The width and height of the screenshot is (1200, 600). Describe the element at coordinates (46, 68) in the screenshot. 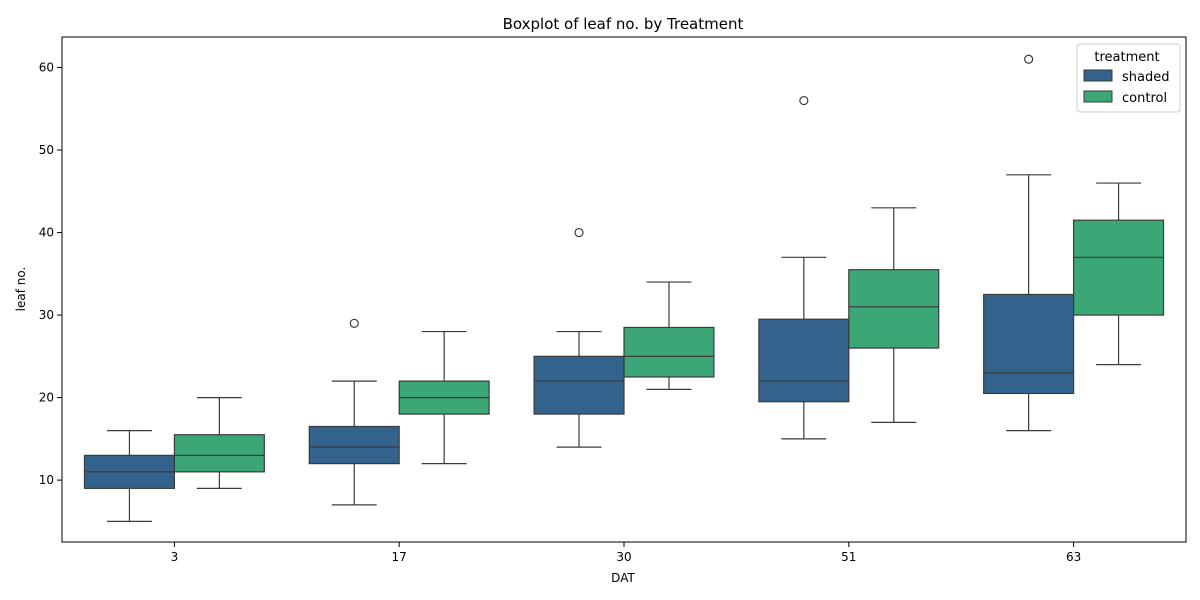

I see `y-tick-label: 60` at that location.